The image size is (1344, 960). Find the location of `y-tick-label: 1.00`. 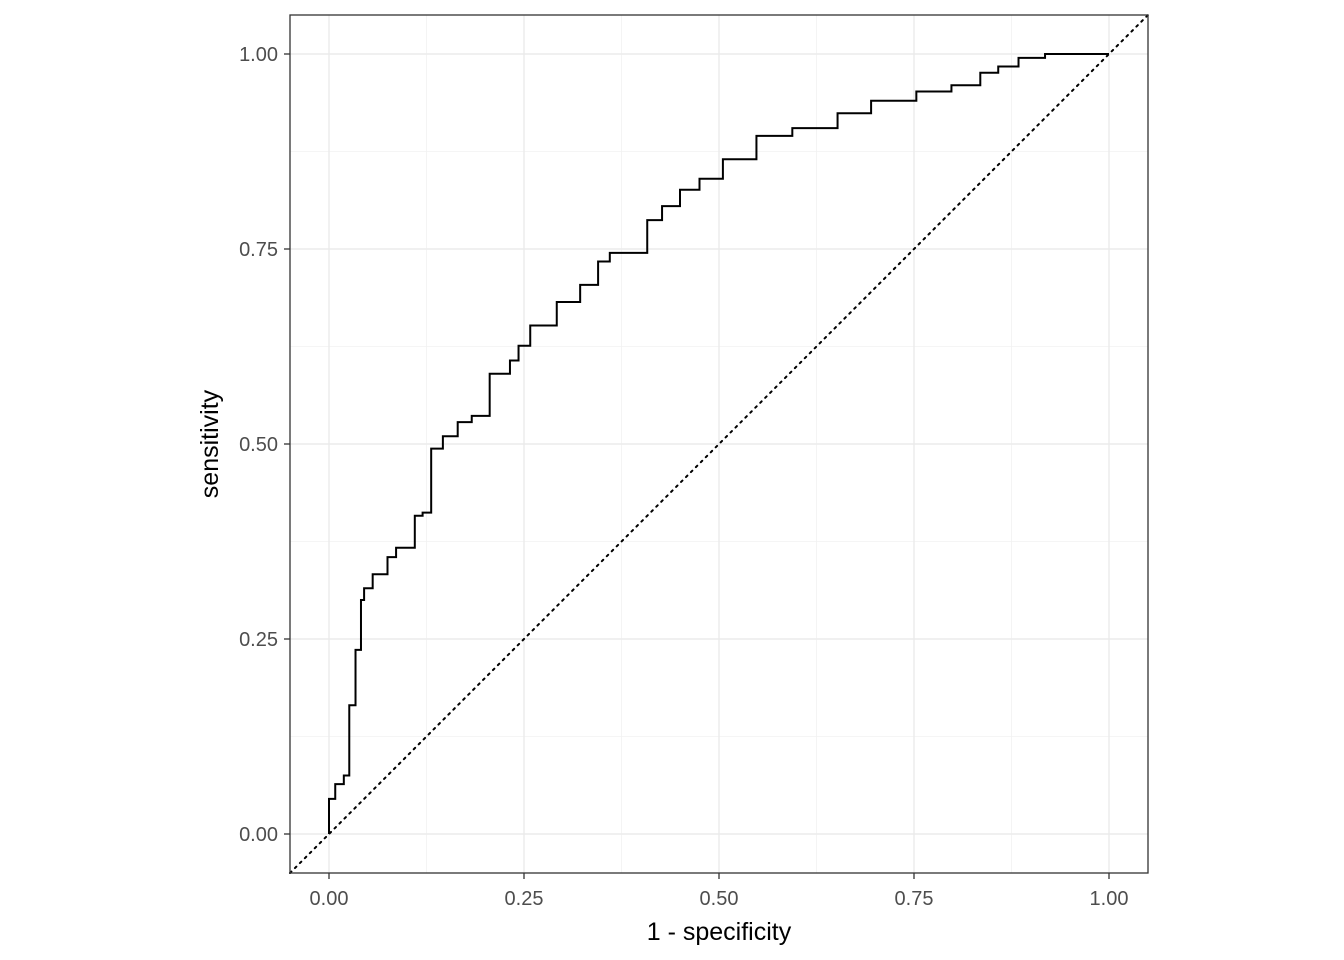

y-tick-label: 1.00 is located at coordinates (258, 55).